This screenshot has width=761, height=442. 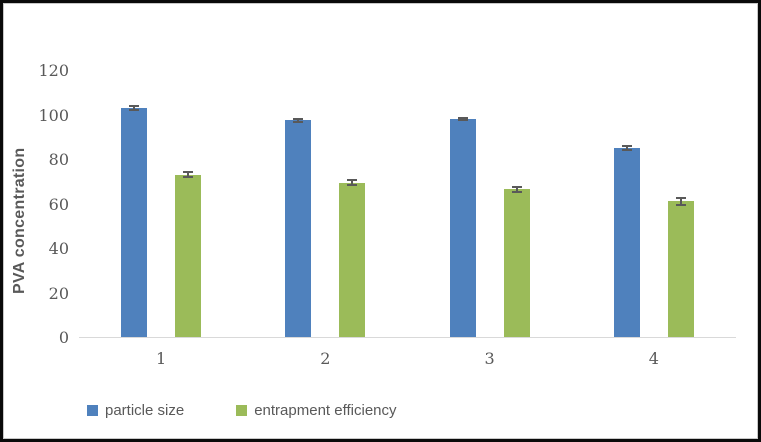 What do you see at coordinates (653, 203) in the screenshot?
I see `bar-group-4: 4` at bounding box center [653, 203].